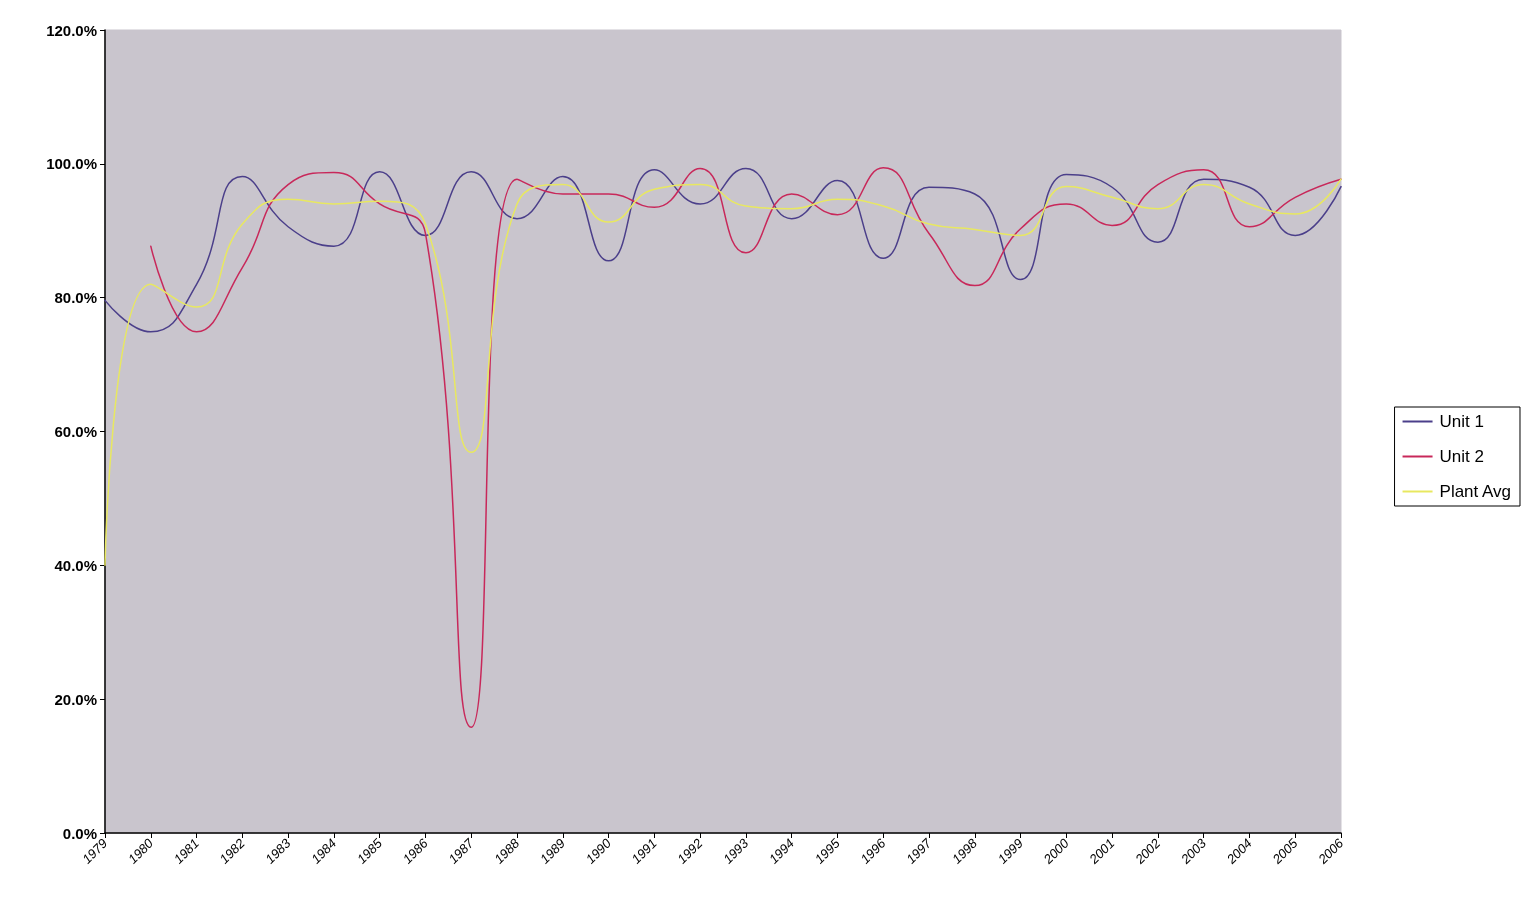  What do you see at coordinates (75, 699) in the screenshot?
I see `y-tick-label: 20.0%` at bounding box center [75, 699].